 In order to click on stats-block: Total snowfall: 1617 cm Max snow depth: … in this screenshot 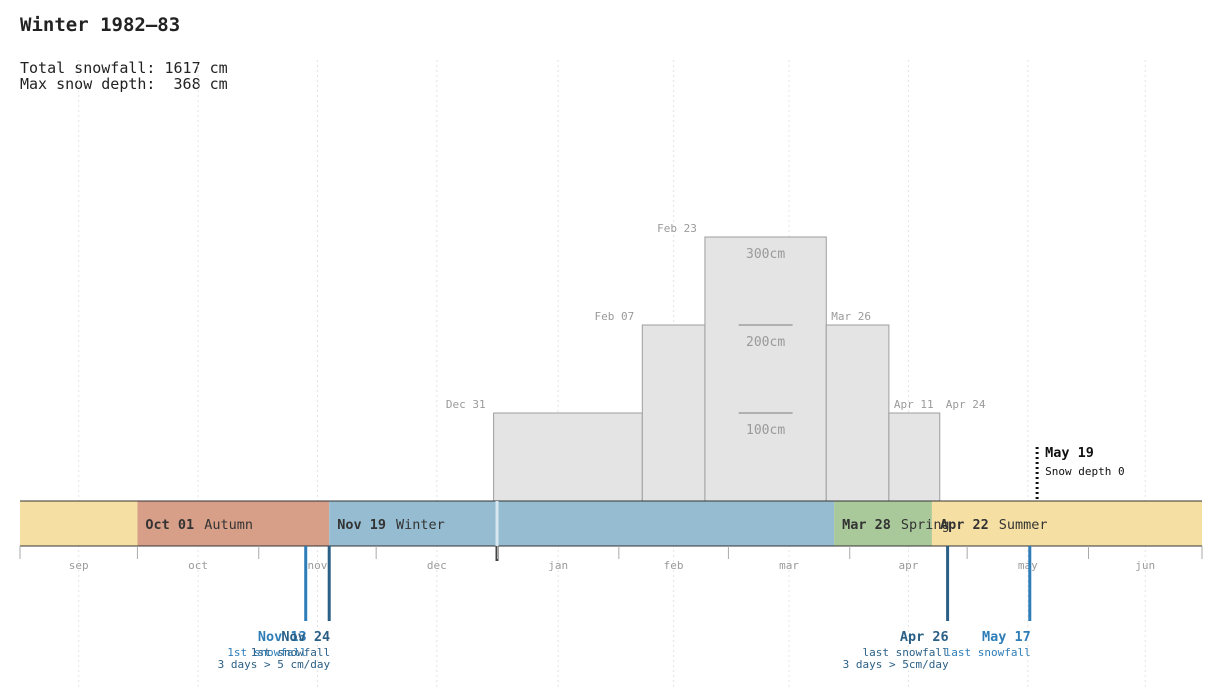, I will do `click(124, 76)`.